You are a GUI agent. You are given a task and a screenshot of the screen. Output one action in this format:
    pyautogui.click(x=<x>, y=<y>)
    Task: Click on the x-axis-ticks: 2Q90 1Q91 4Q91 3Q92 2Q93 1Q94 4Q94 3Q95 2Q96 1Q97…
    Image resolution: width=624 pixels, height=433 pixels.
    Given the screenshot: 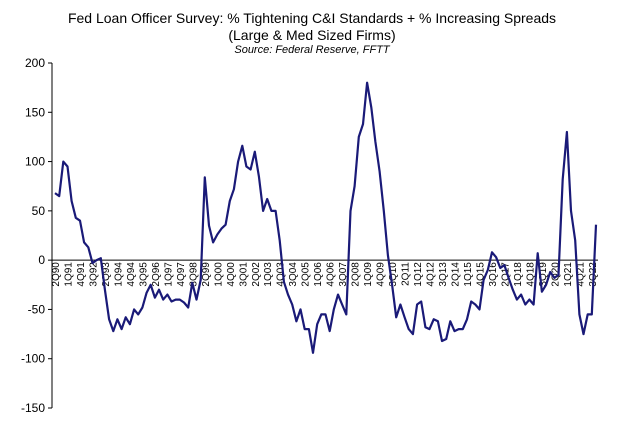 What is the action you would take?
    pyautogui.click(x=325, y=274)
    